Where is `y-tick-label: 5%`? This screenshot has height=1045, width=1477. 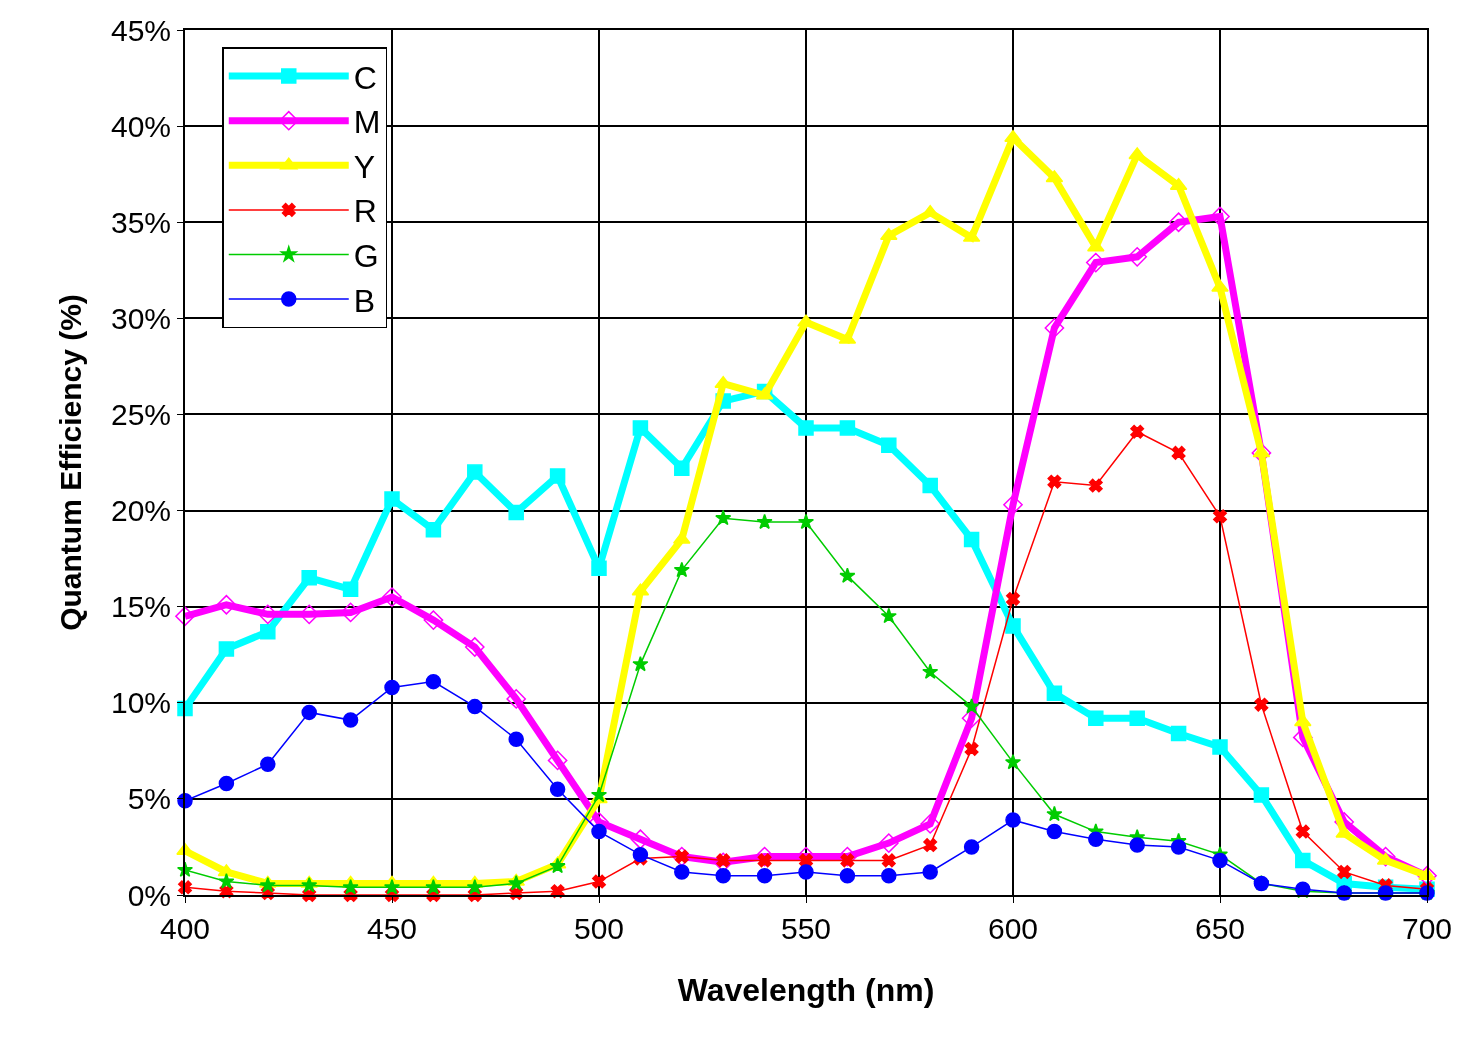 y-tick-label: 5% is located at coordinates (149, 799).